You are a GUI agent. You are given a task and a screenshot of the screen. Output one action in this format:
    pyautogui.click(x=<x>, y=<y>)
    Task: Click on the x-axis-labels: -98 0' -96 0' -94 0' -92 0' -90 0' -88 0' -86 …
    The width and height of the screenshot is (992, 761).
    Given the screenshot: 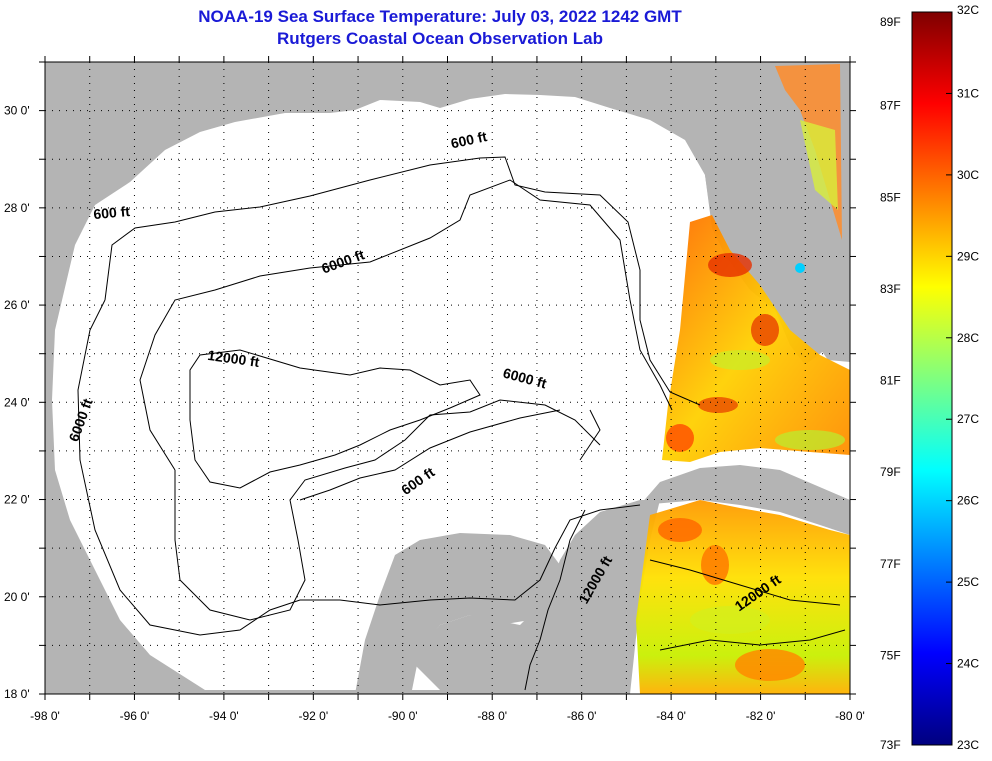 What is the action you would take?
    pyautogui.click(x=447, y=716)
    